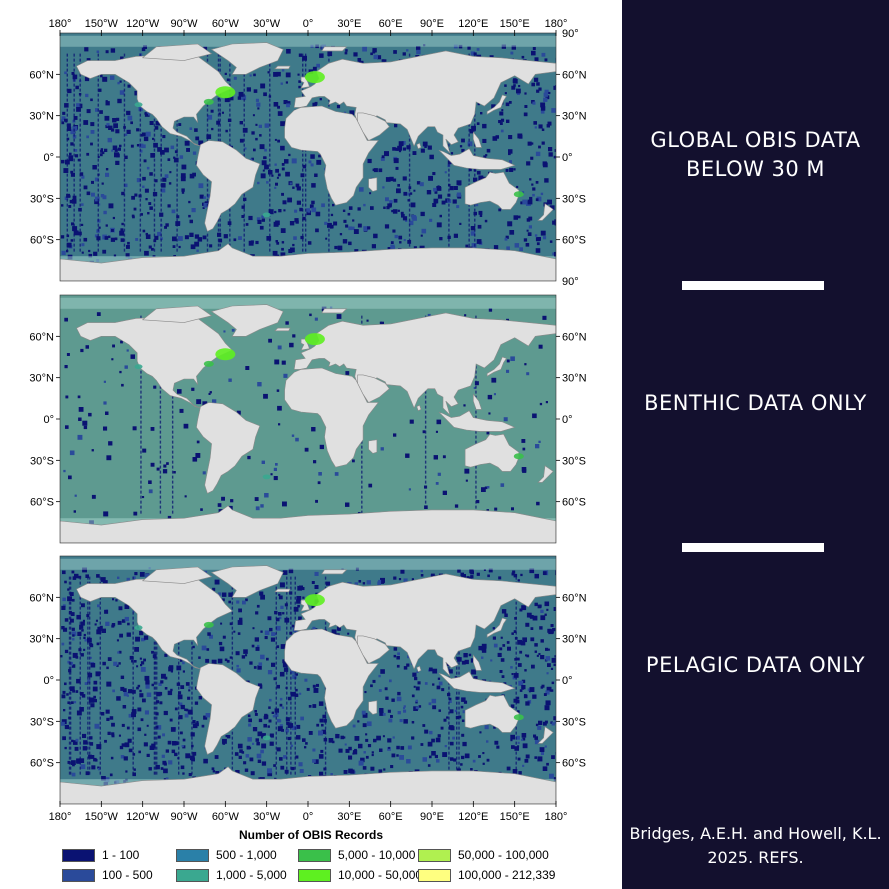 This screenshot has height=889, width=889. I want to click on lon-tick-bottom: 60°E, so click(391, 816).